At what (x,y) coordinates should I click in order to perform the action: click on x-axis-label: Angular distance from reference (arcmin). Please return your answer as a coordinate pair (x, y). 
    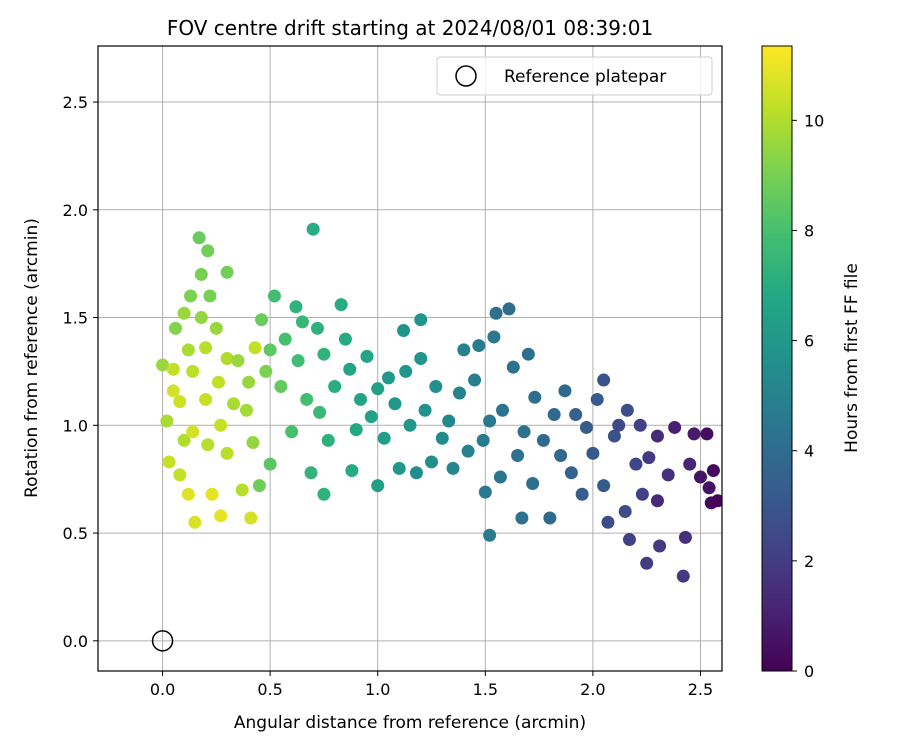
    Looking at the image, I should click on (410, 723).